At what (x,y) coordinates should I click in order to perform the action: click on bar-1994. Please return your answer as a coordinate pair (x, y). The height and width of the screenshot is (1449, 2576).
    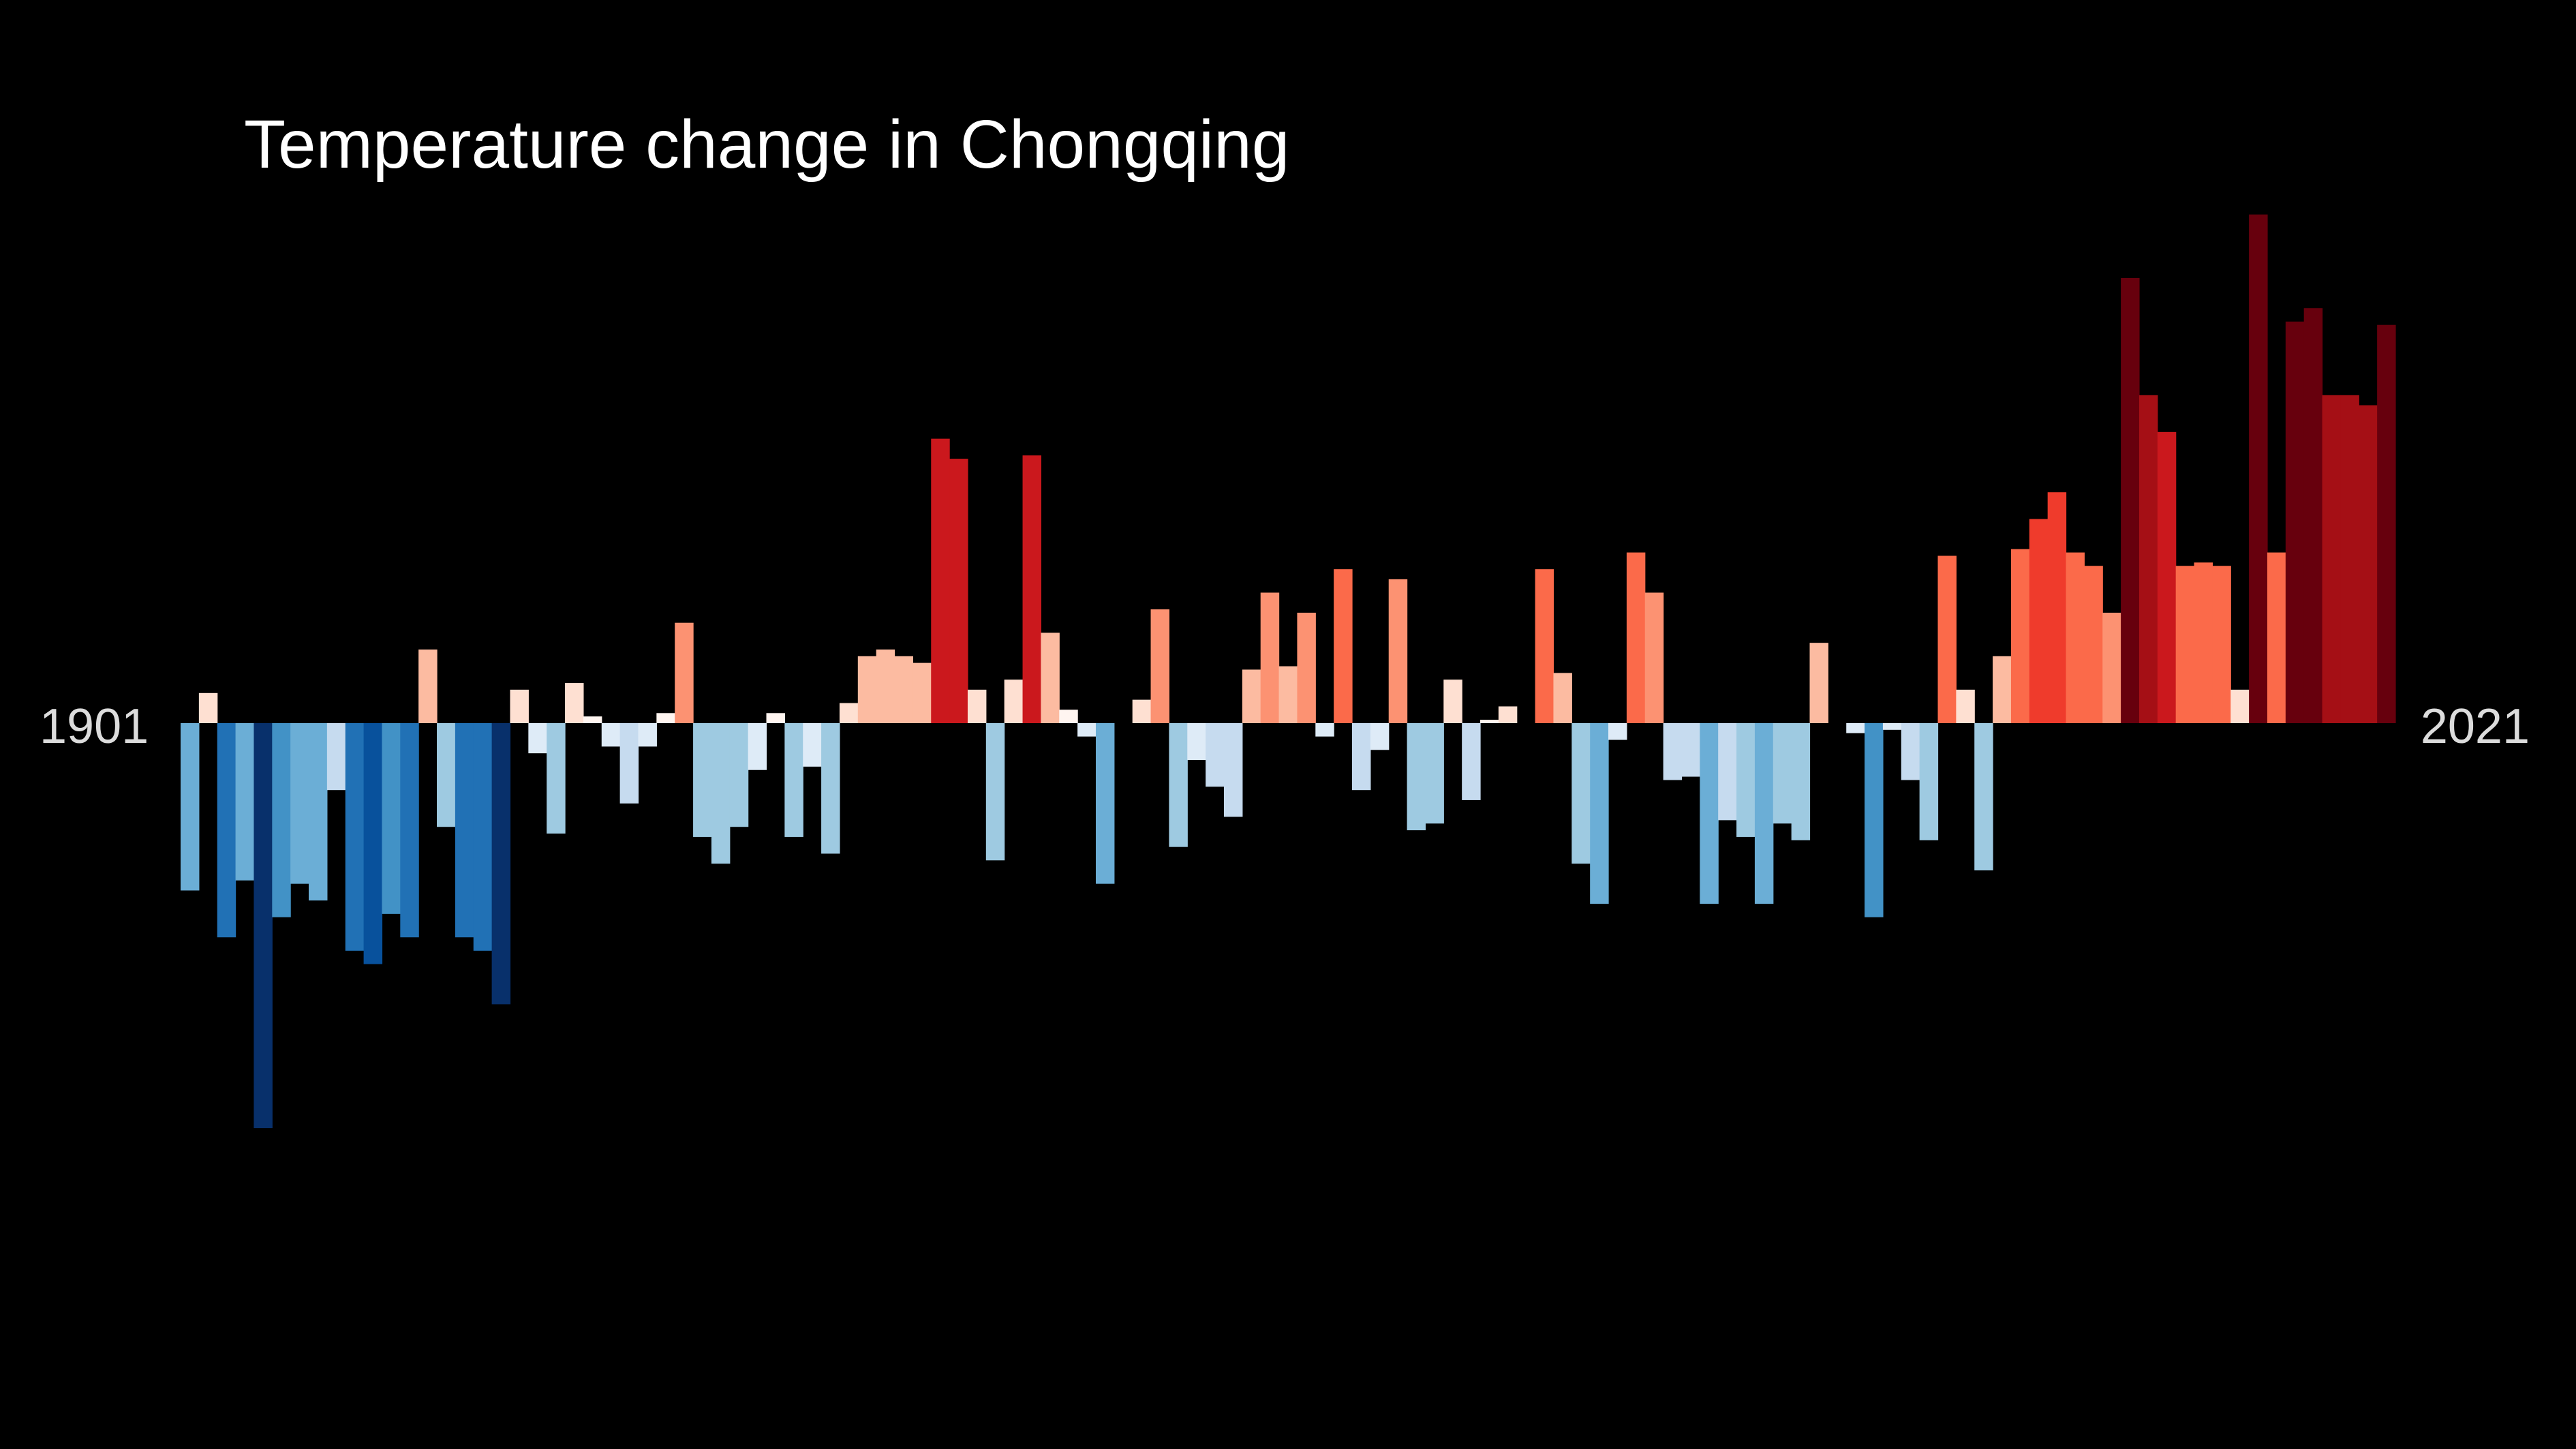
    Looking at the image, I should click on (1892, 726).